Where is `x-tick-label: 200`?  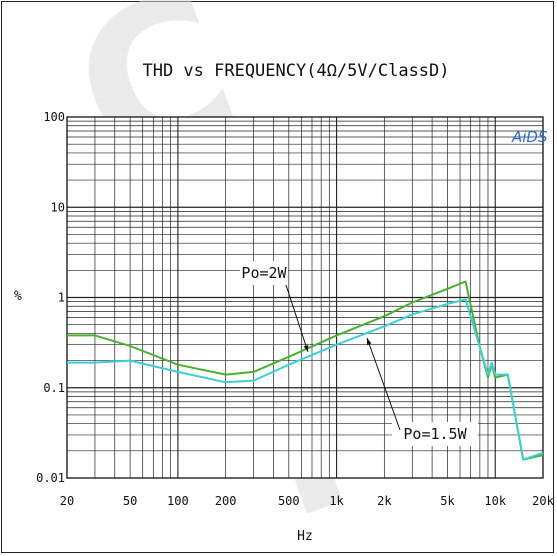
x-tick-label: 200 is located at coordinates (226, 501).